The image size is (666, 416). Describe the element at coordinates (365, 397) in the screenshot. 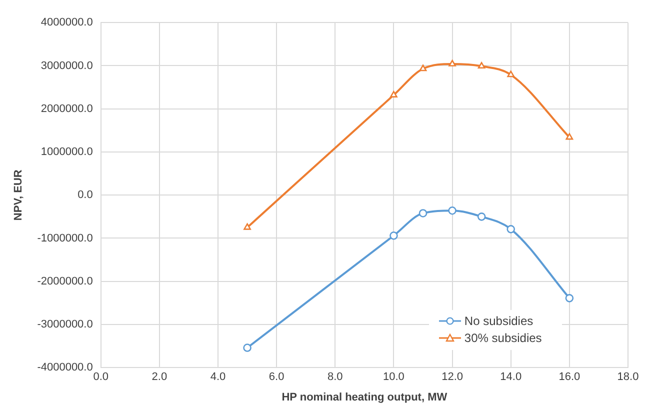

I see `x-axis-title: HP nominal heating output, MW` at that location.